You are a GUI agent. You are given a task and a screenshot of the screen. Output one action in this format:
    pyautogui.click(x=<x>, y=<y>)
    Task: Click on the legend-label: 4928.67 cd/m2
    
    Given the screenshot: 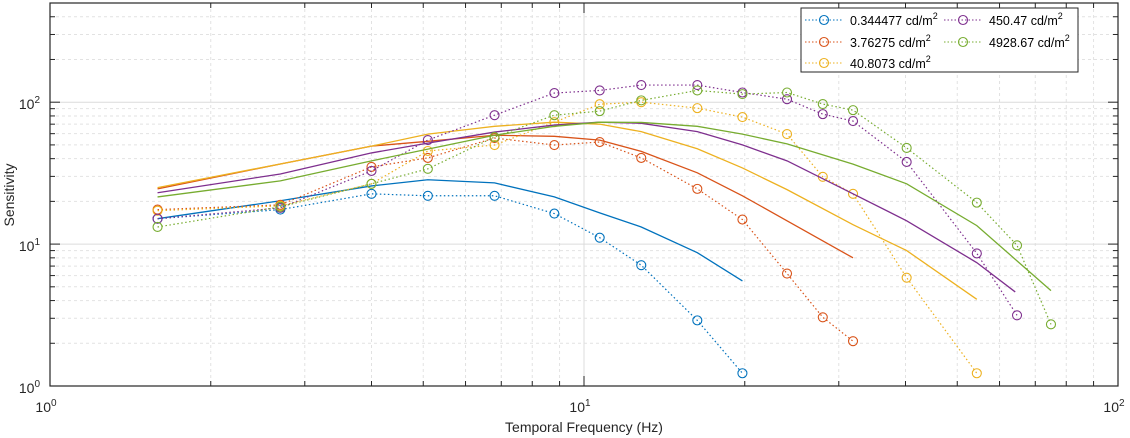 What is the action you would take?
    pyautogui.click(x=1029, y=41)
    